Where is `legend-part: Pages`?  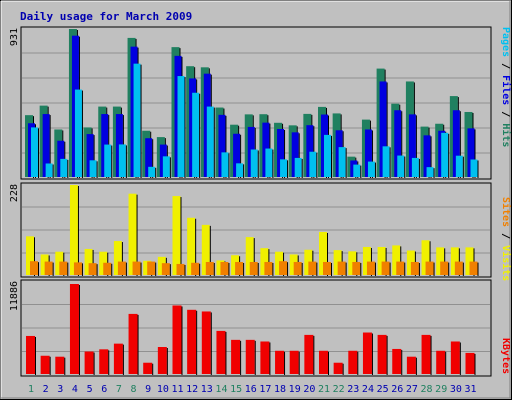 legend-part: Pages is located at coordinates (505, 42).